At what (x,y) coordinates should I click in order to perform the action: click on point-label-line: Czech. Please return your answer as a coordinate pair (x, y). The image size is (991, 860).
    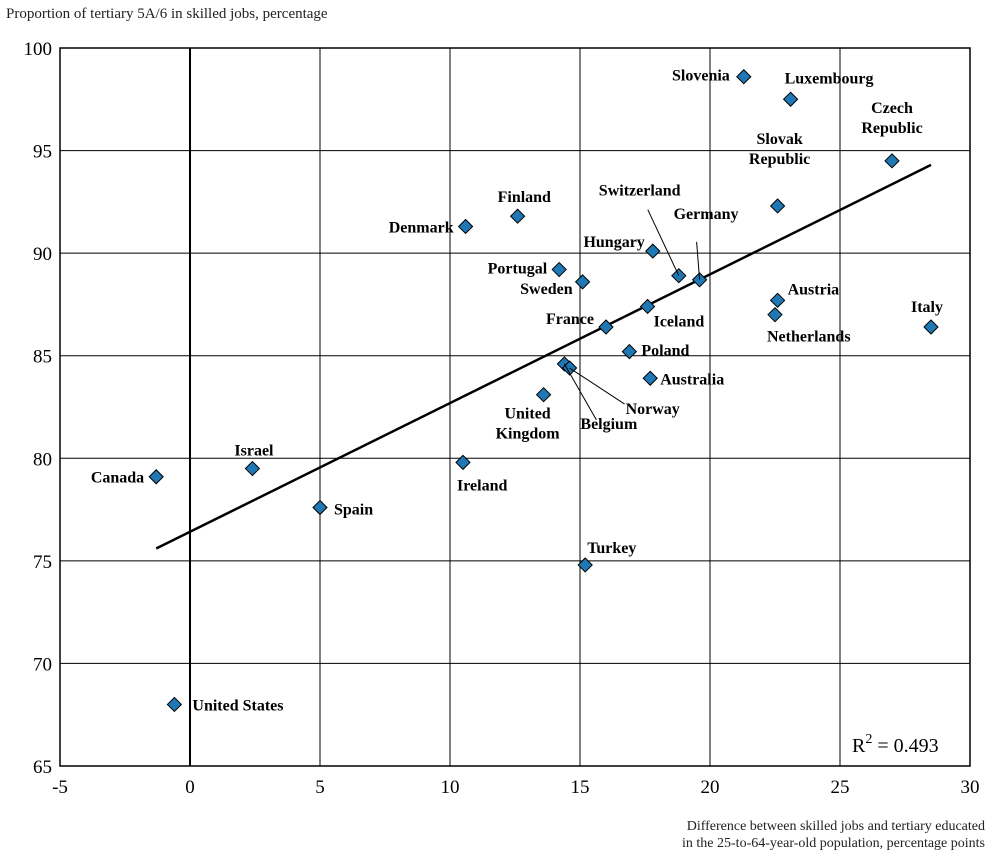
    Looking at the image, I should click on (892, 108).